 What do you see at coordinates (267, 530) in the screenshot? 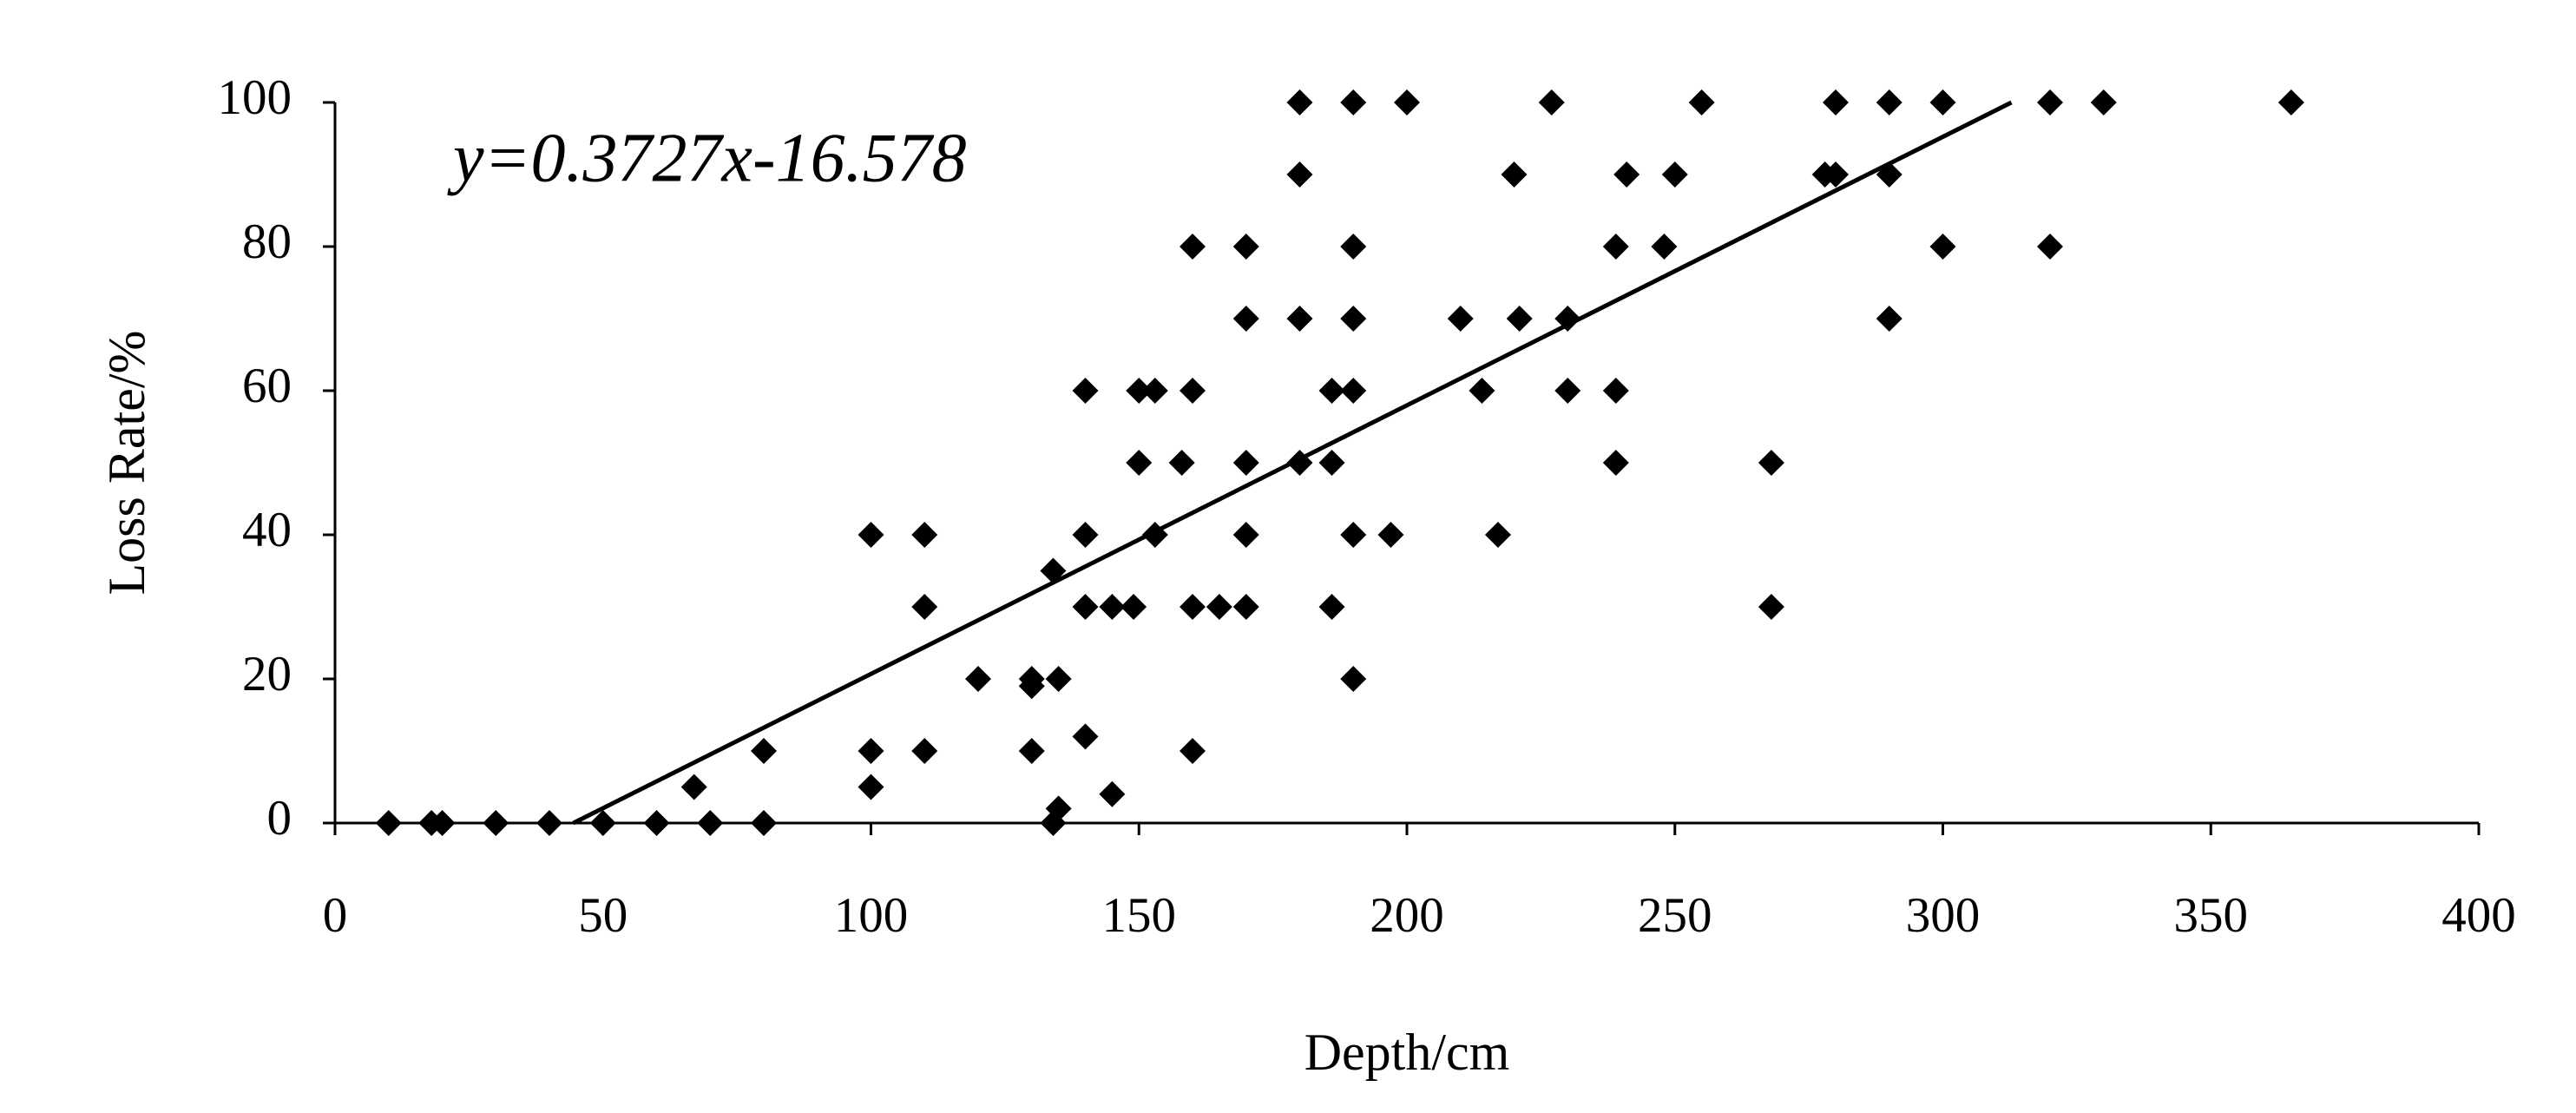
I see `y-tick-label: 40` at bounding box center [267, 530].